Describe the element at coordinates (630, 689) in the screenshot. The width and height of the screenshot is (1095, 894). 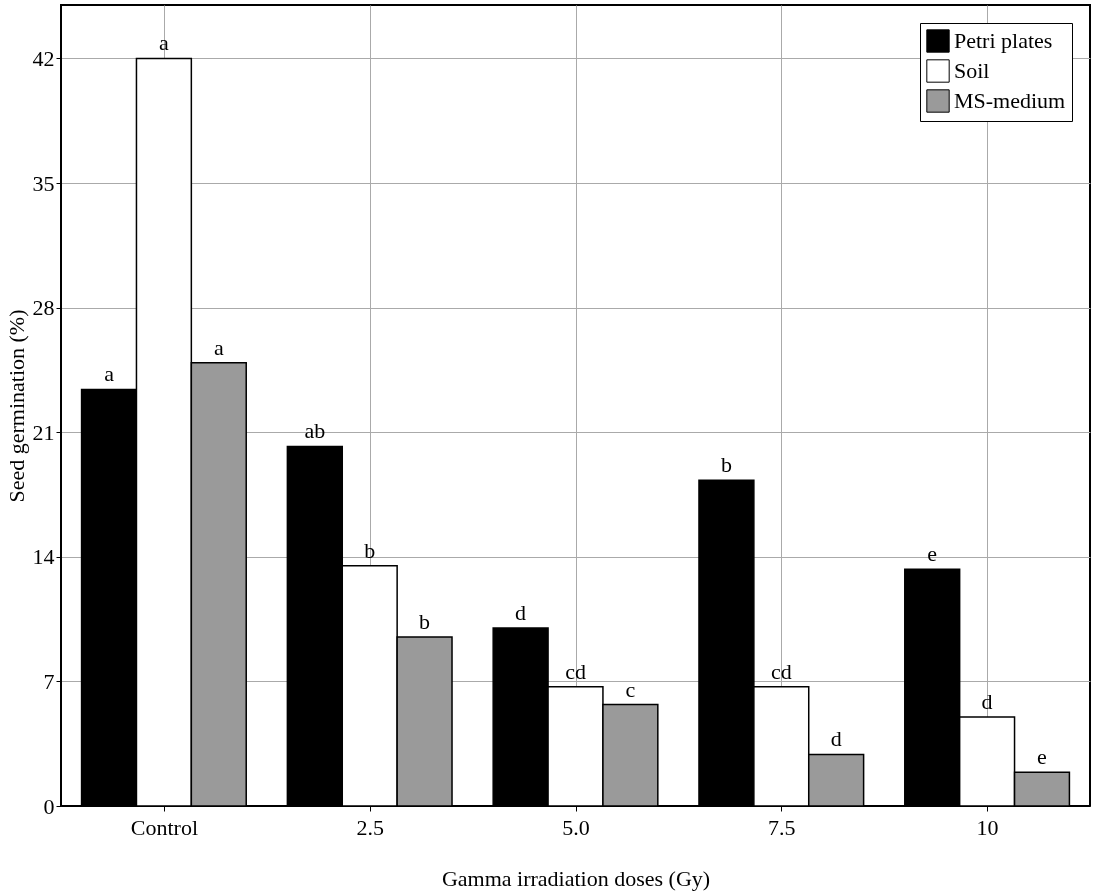
I see `data-label: c` at that location.